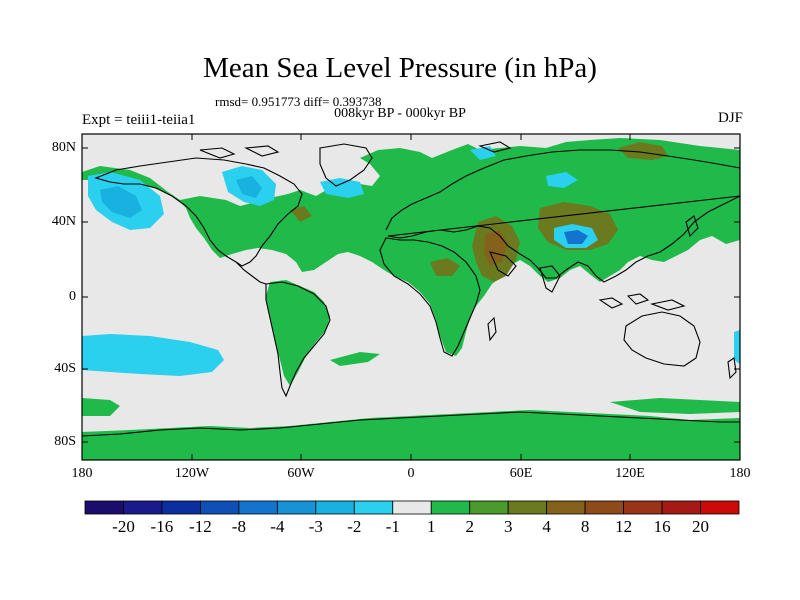 This screenshot has height=600, width=800. Describe the element at coordinates (200, 526) in the screenshot. I see `colorbar-label: -12` at that location.